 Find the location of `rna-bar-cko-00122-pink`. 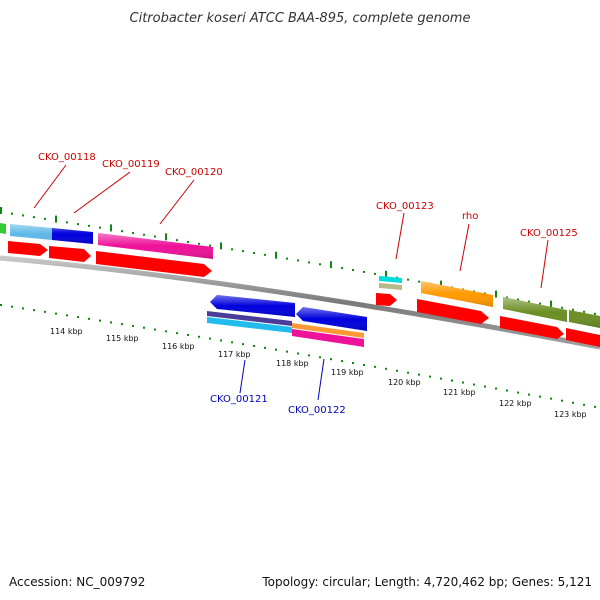

rna-bar-cko-00122-pink is located at coordinates (328, 338).